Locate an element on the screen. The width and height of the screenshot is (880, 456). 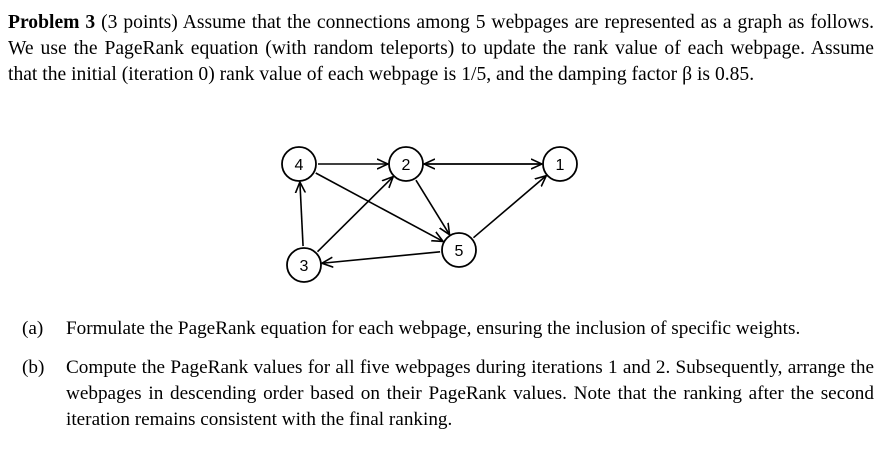
node-3: 3 is located at coordinates (304, 265).